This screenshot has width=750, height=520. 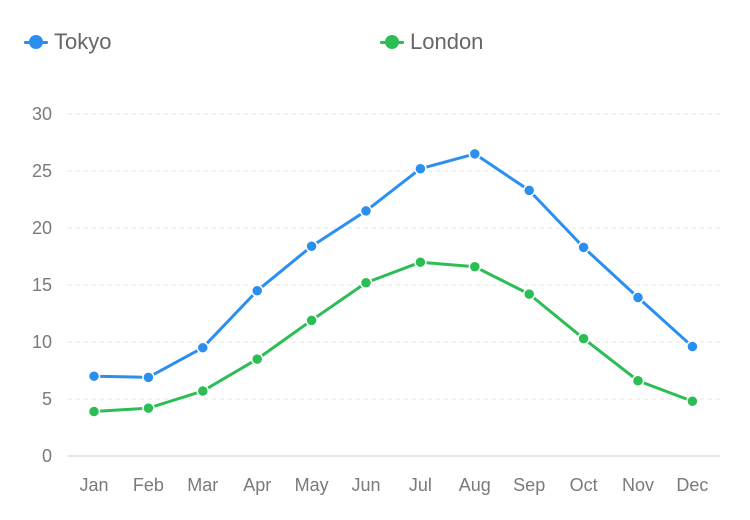 I want to click on y-tick-label: 5, so click(x=47, y=399).